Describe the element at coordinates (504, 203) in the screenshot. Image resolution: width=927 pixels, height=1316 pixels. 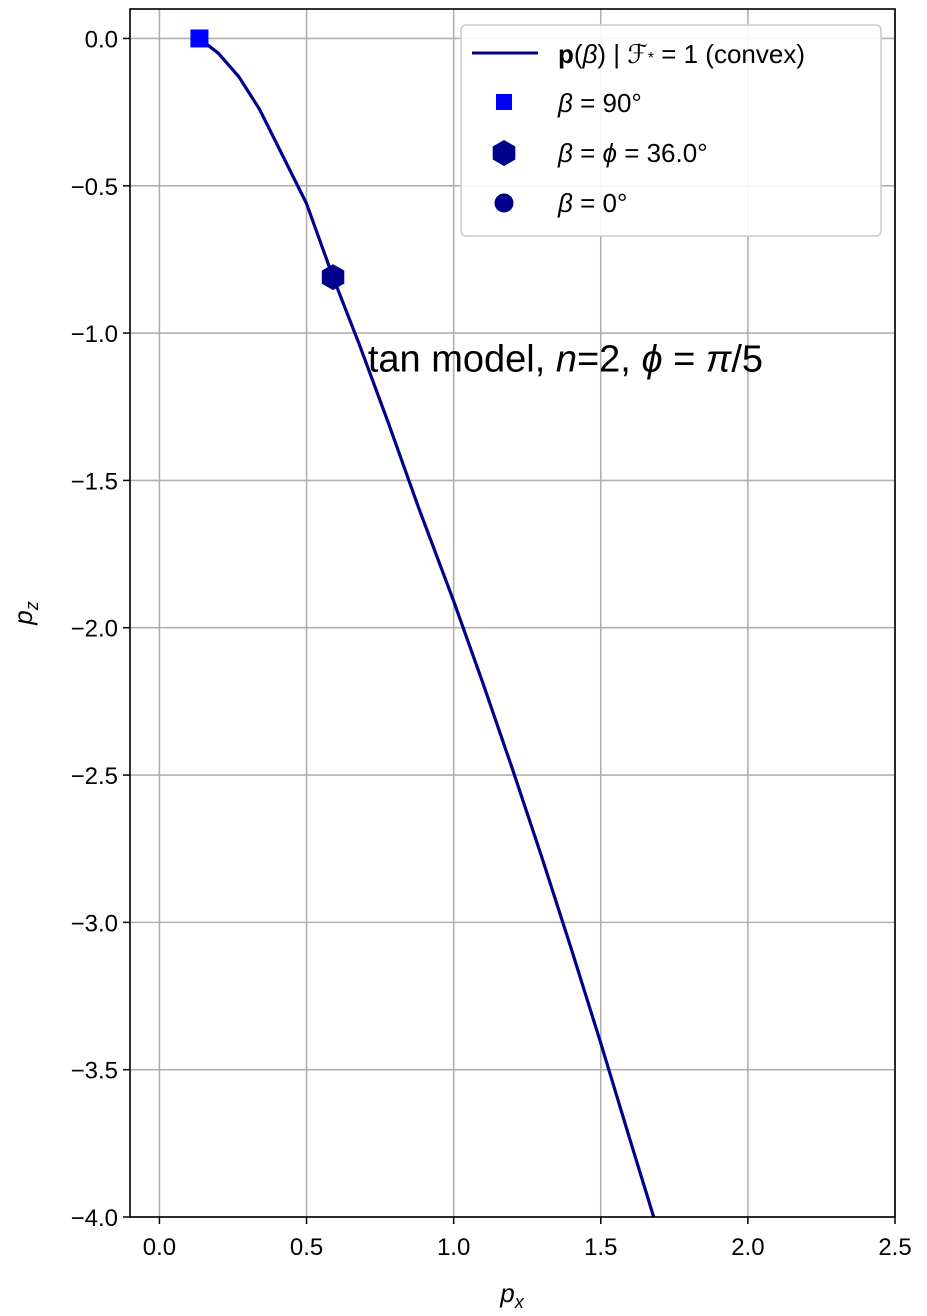
I see `legend-swatch-circle` at that location.